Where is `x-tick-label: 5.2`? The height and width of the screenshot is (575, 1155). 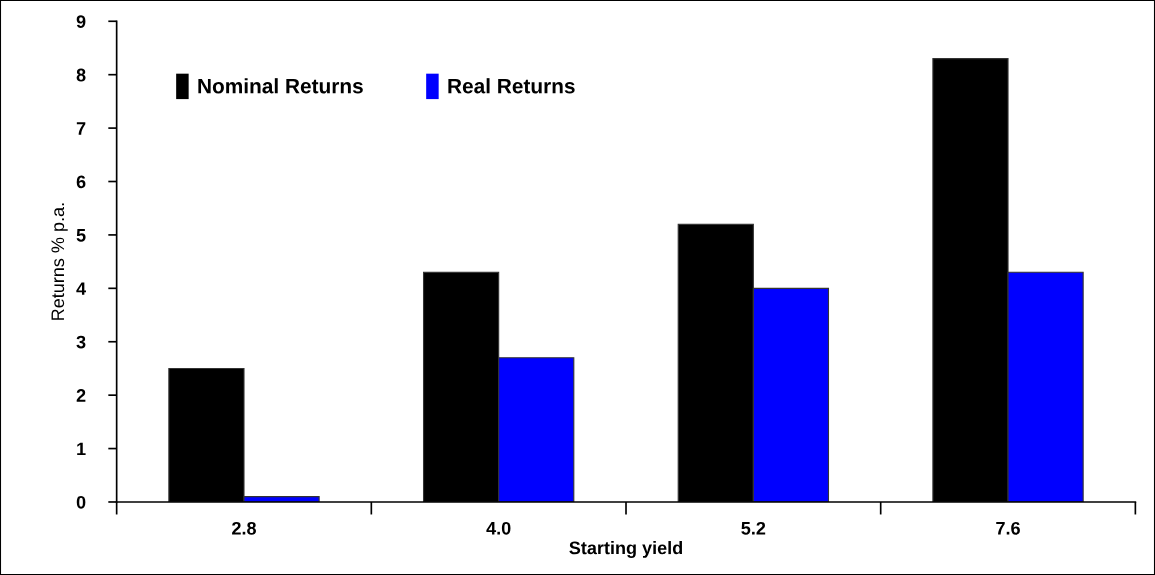 x-tick-label: 5.2 is located at coordinates (753, 528).